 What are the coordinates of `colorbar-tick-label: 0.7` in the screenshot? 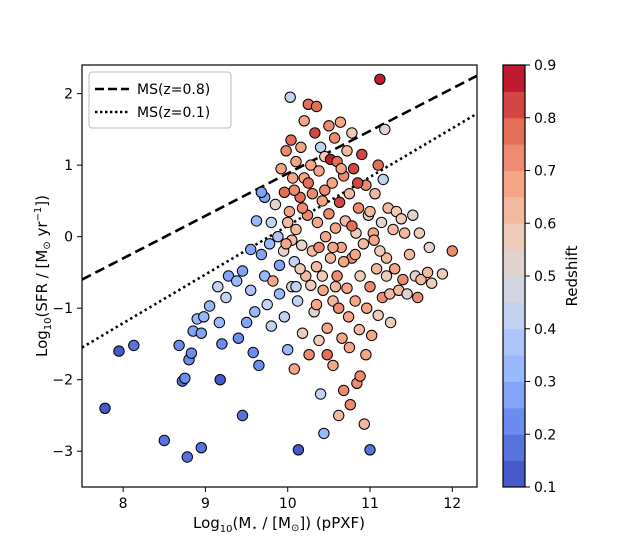 It's located at (545, 172).